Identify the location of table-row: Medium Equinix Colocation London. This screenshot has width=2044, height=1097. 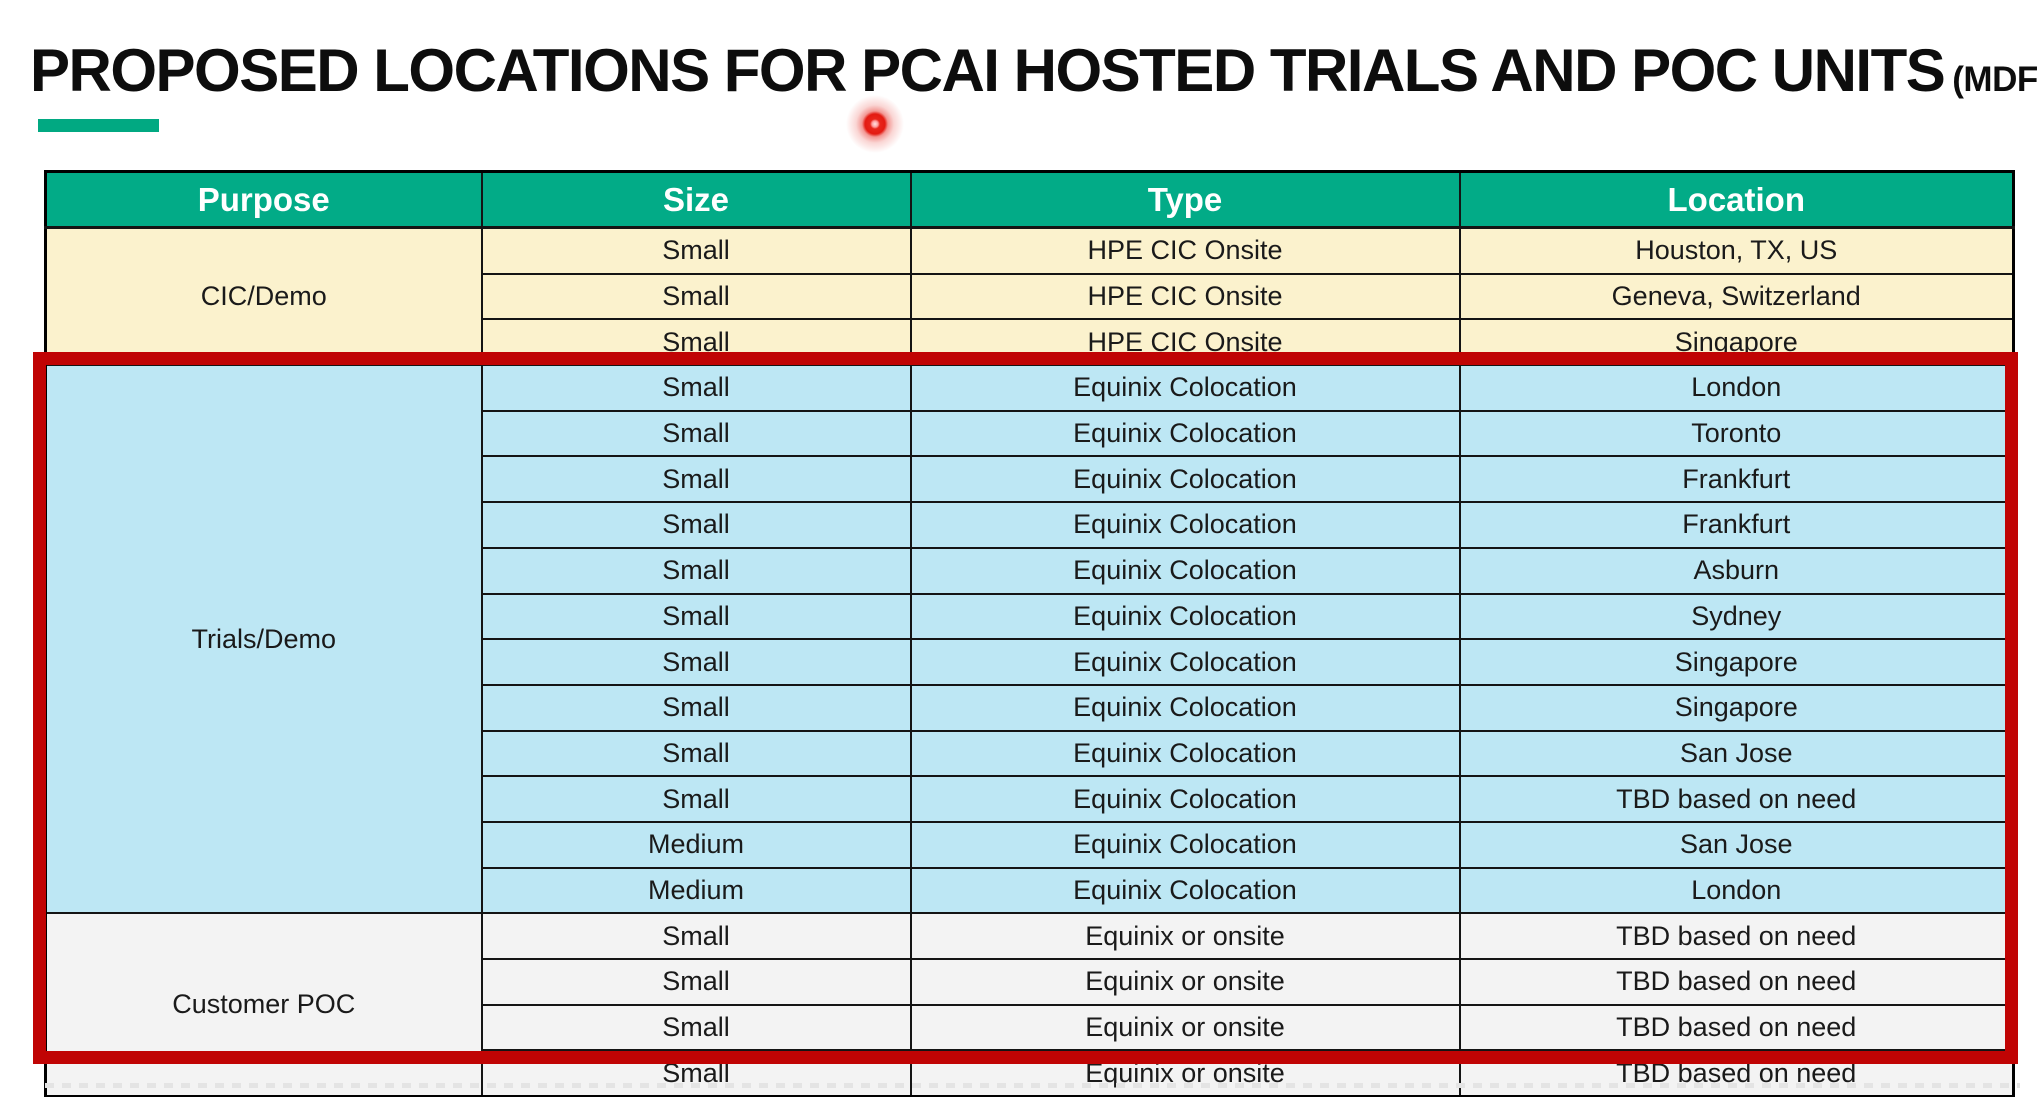
(1030, 890).